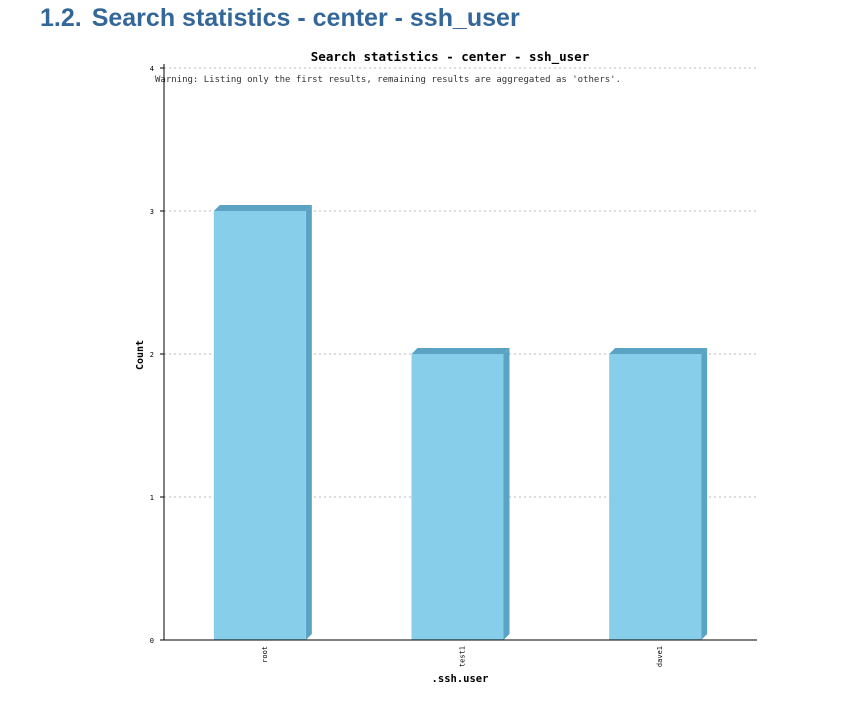 The width and height of the screenshot is (851, 704). I want to click on bar-dave1, so click(658, 494).